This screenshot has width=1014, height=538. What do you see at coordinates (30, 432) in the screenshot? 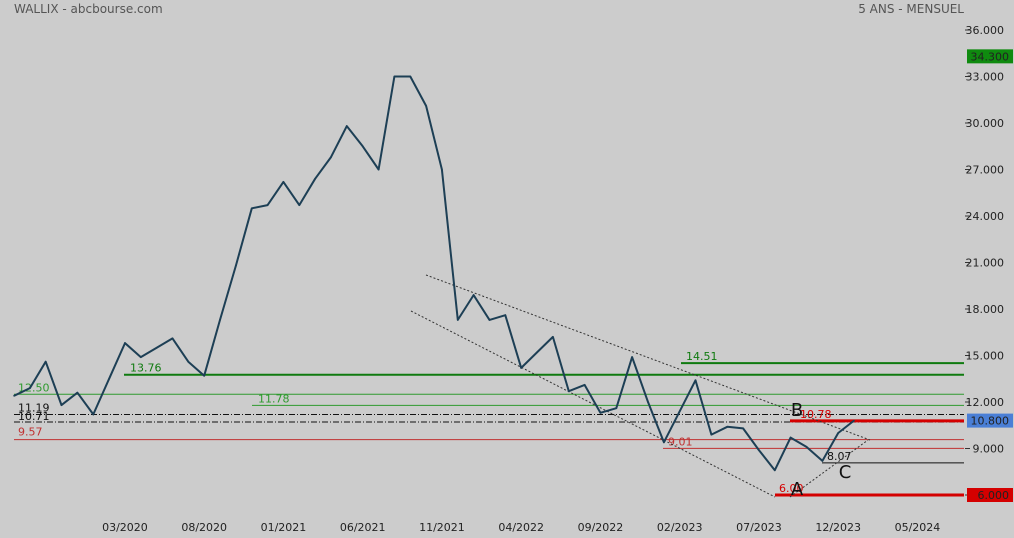
I see `level-label-9.57: 9.57` at bounding box center [30, 432].